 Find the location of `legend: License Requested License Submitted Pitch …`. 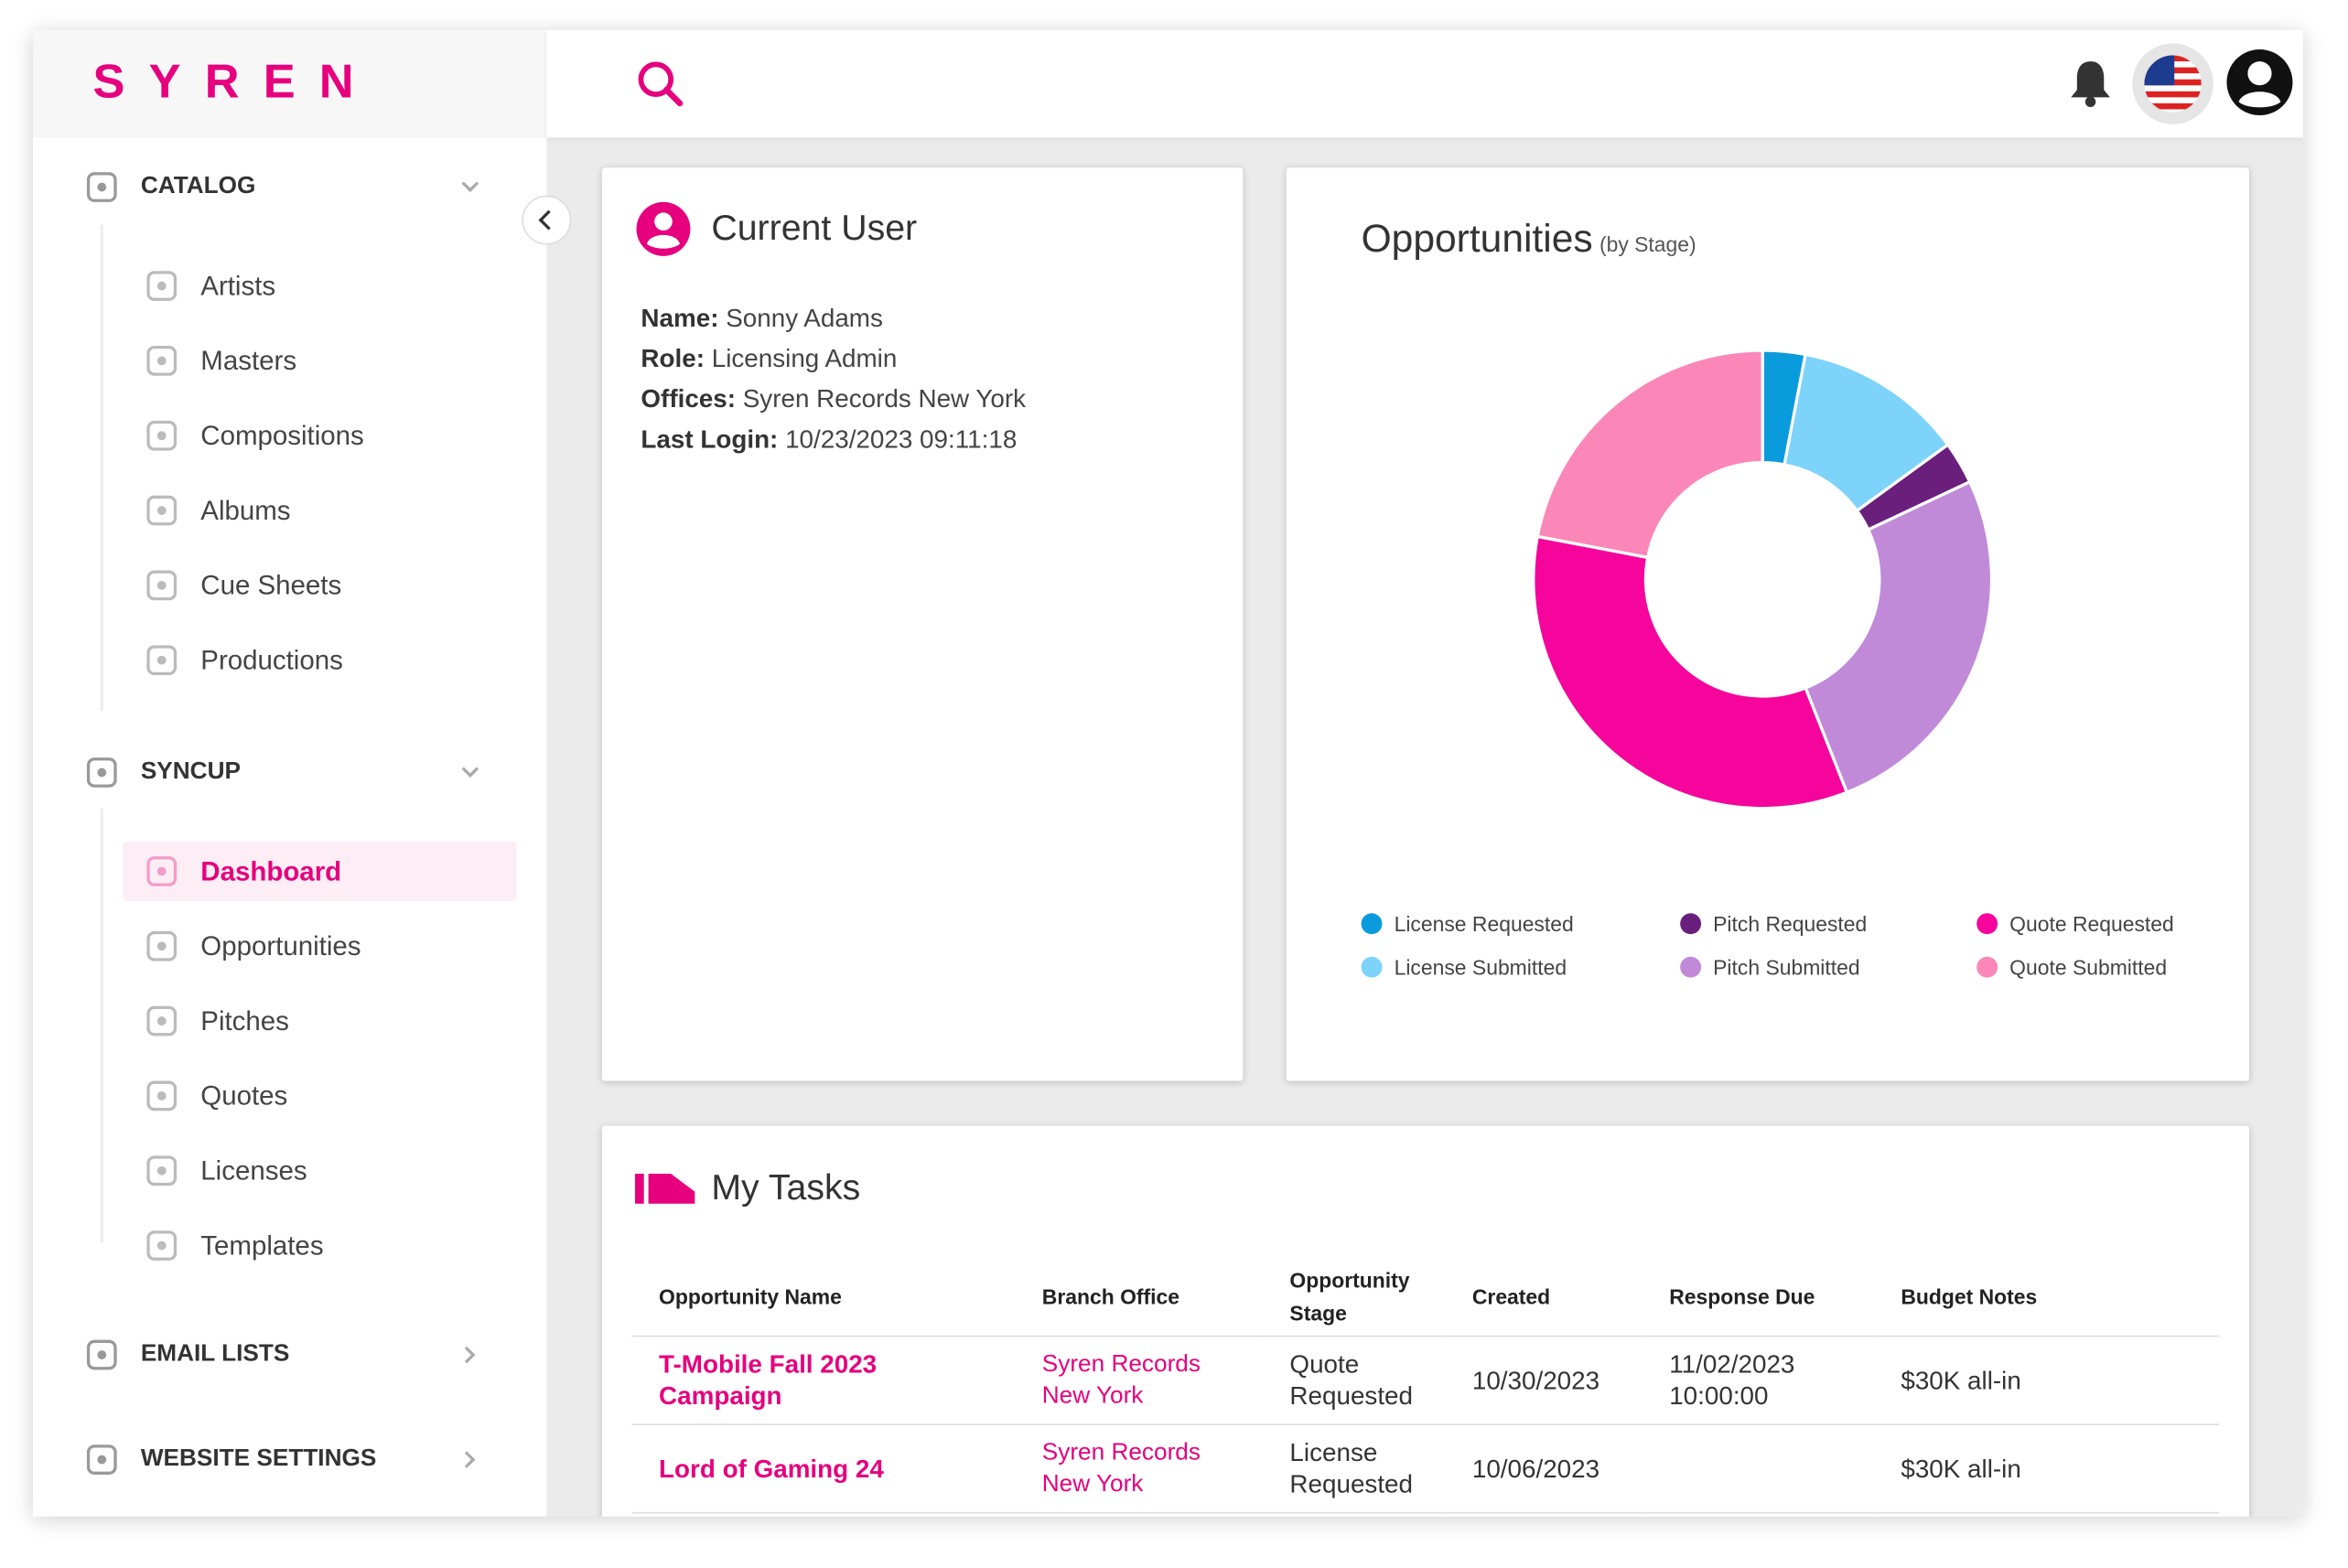

legend: License Requested License Submitted Pitch … is located at coordinates (1819, 944).